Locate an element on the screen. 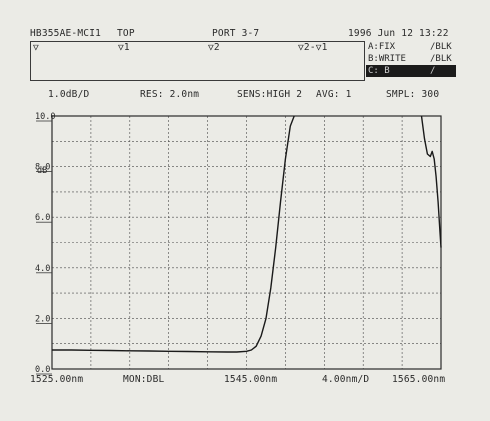 This screenshot has width=490, height=421. span-per-division: 4.00nm/D is located at coordinates (346, 379).